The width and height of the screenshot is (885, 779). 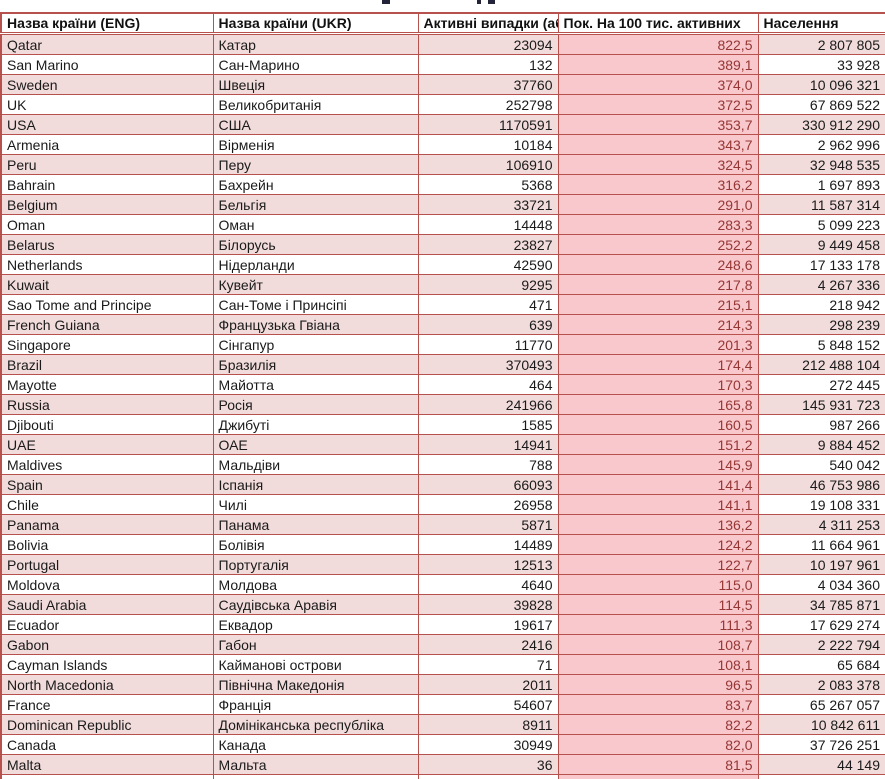 What do you see at coordinates (107, 604) in the screenshot?
I see `cell-name-eng: Saudi Arabia` at bounding box center [107, 604].